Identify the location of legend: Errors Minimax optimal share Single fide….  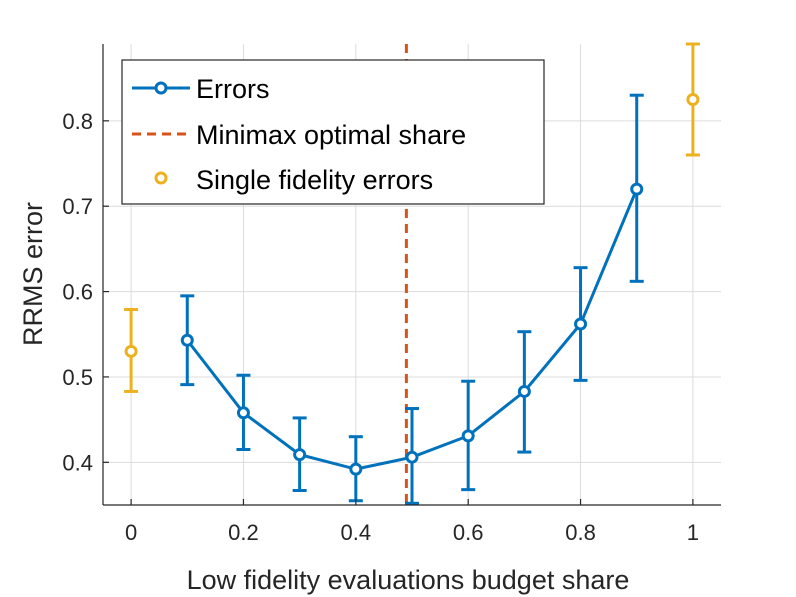
(333, 132).